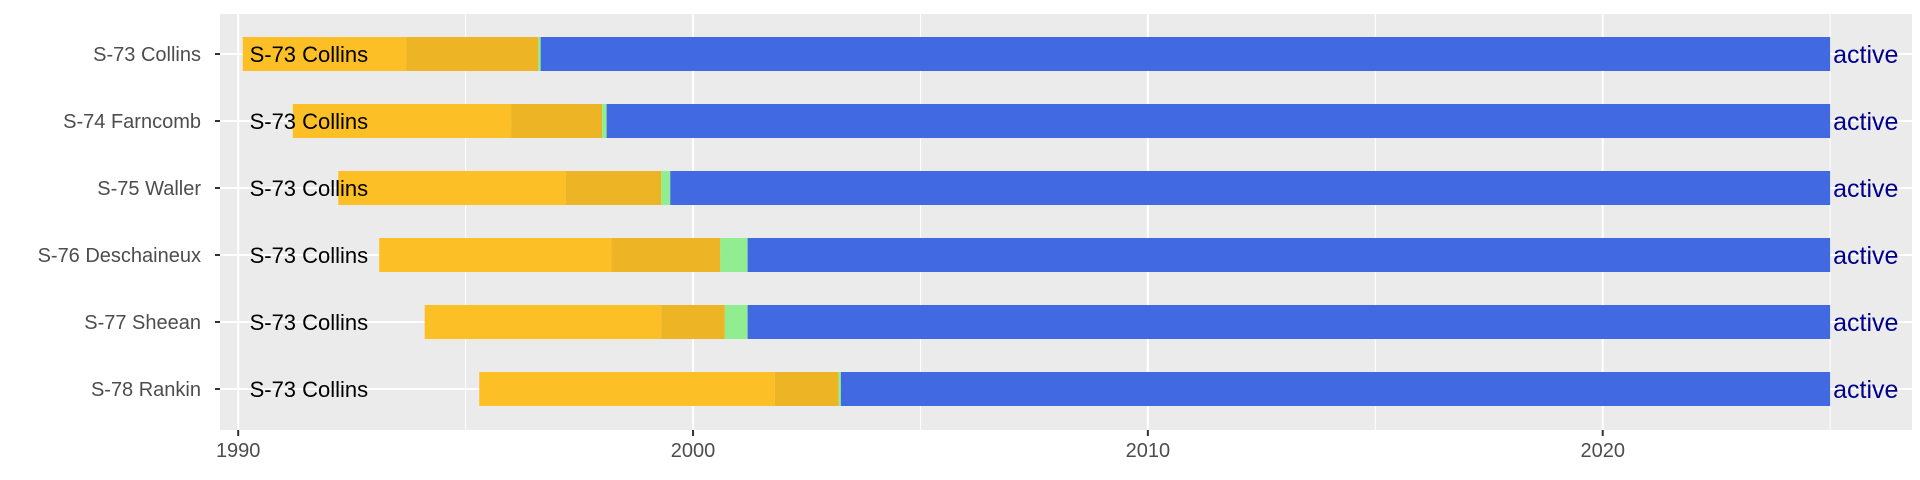 The image size is (1920, 480). I want to click on x-tick-label: 2010, so click(1148, 451).